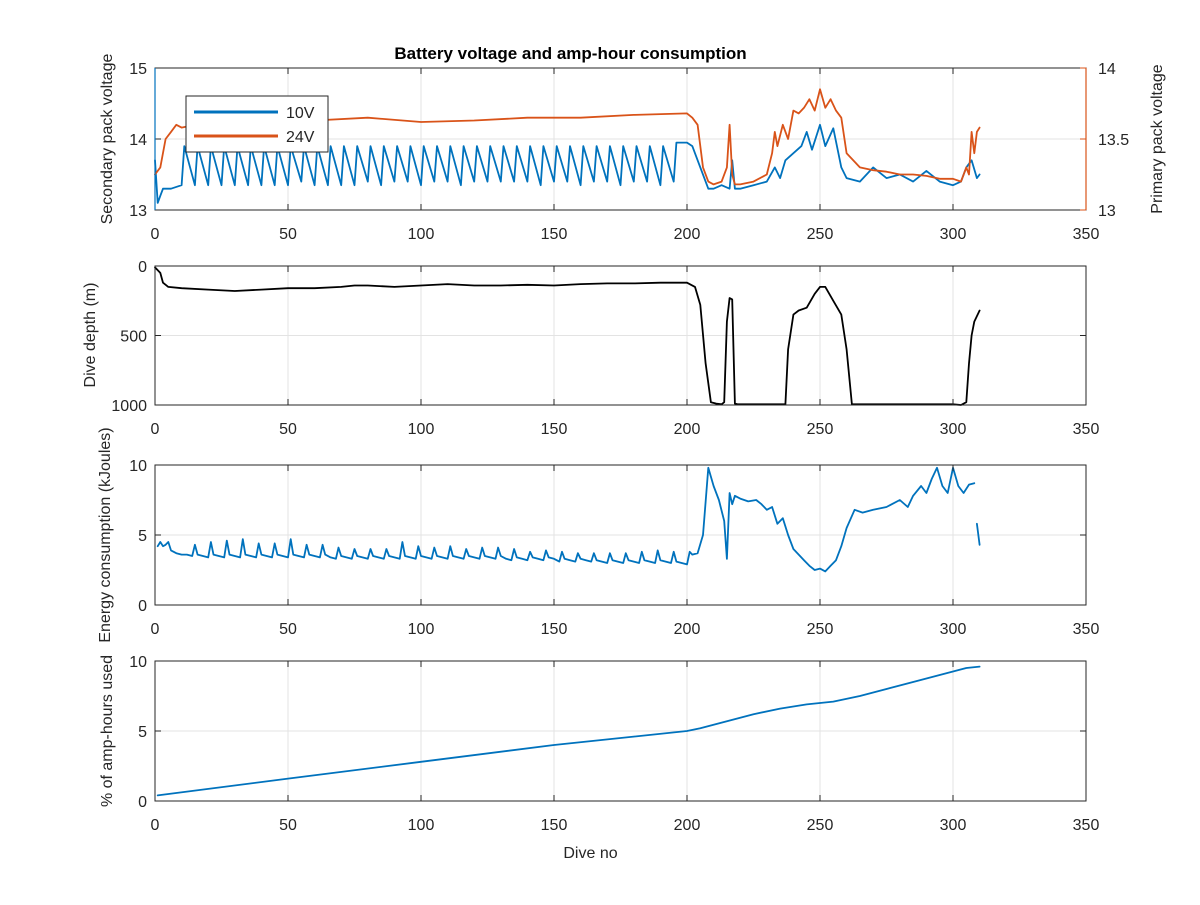  What do you see at coordinates (590, 853) in the screenshot?
I see `x-axis-label: Dive no` at bounding box center [590, 853].